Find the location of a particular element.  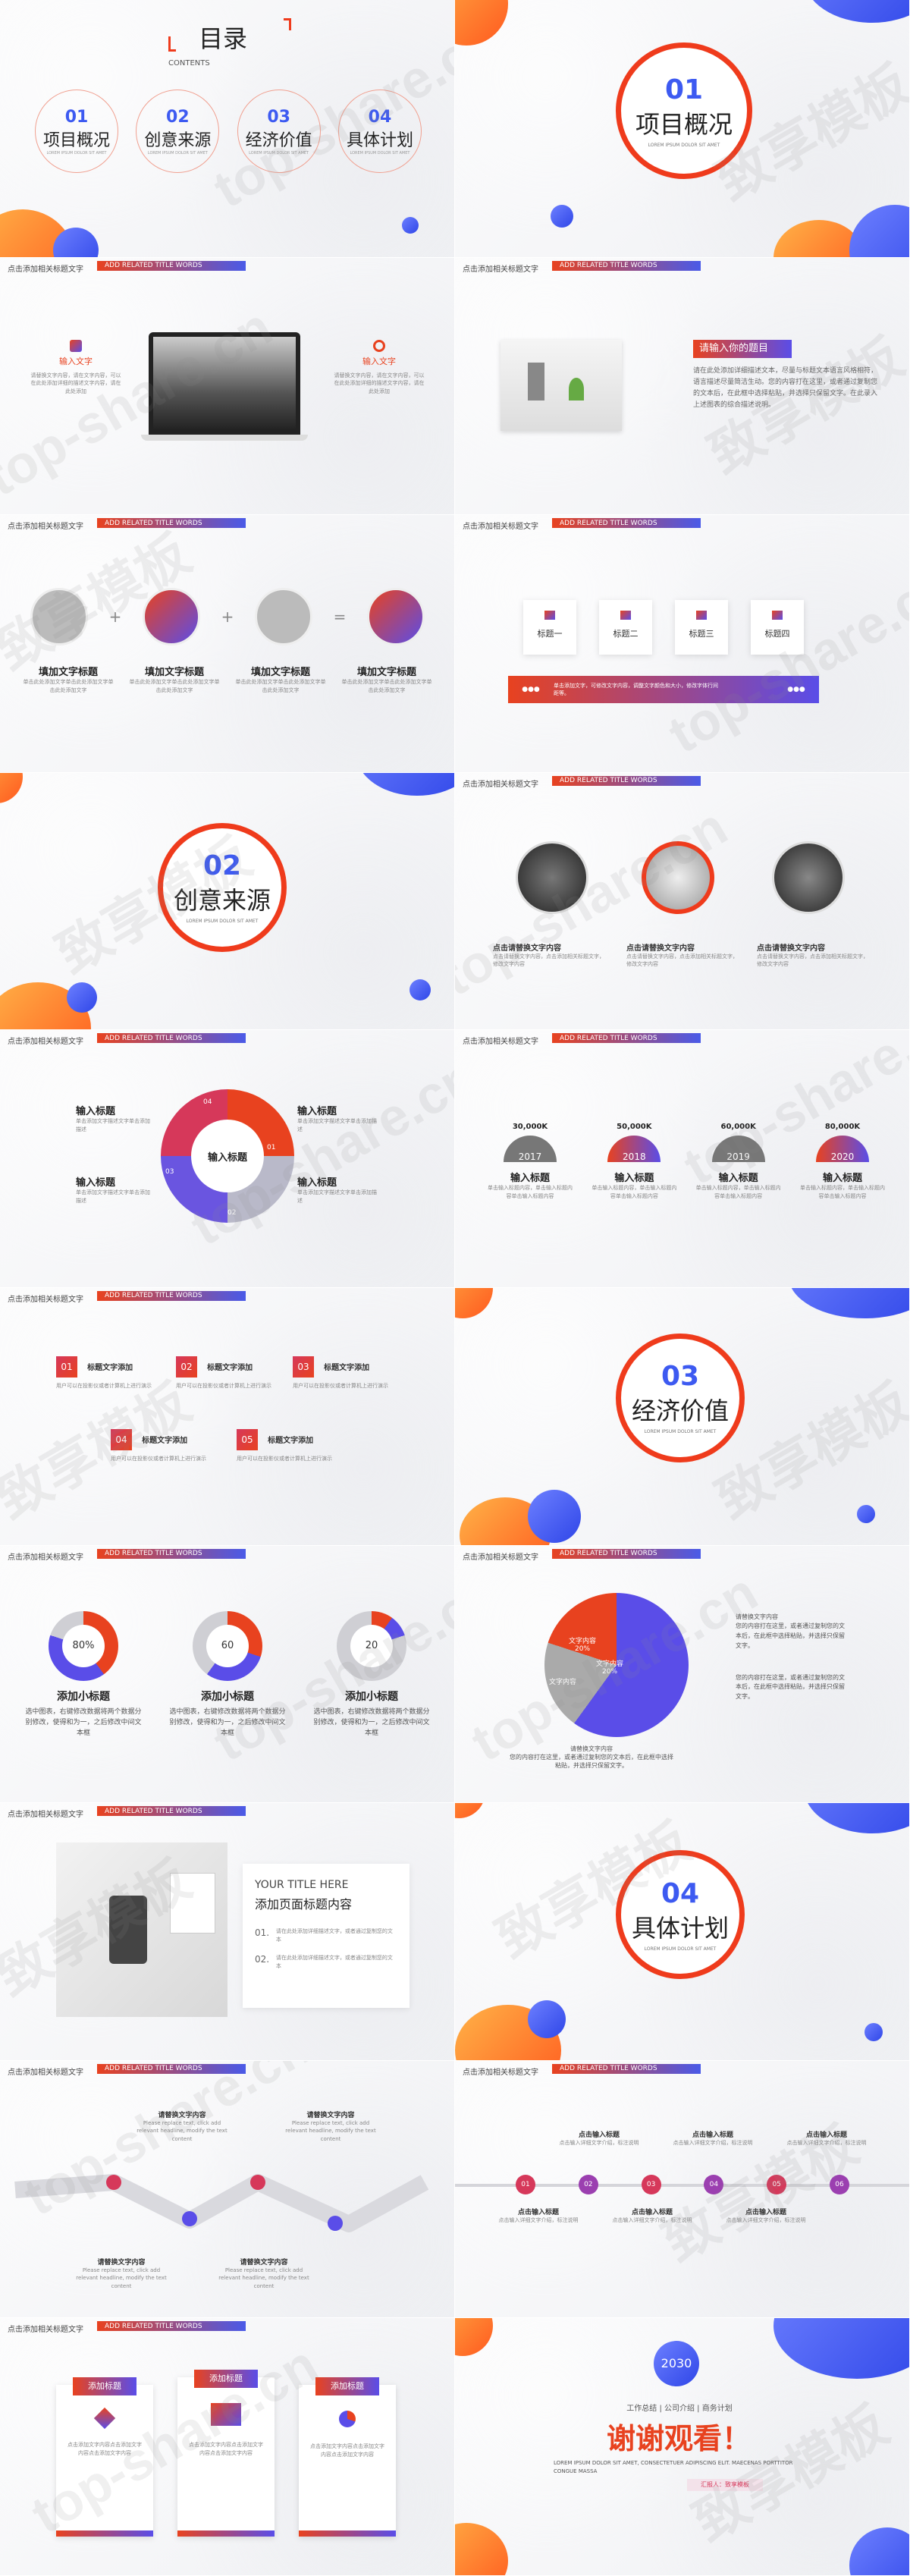

slide-section-03: 03 经济价值 LOREM IPSUM DOLOR SIT AMET 致享模板 is located at coordinates (682, 1416).